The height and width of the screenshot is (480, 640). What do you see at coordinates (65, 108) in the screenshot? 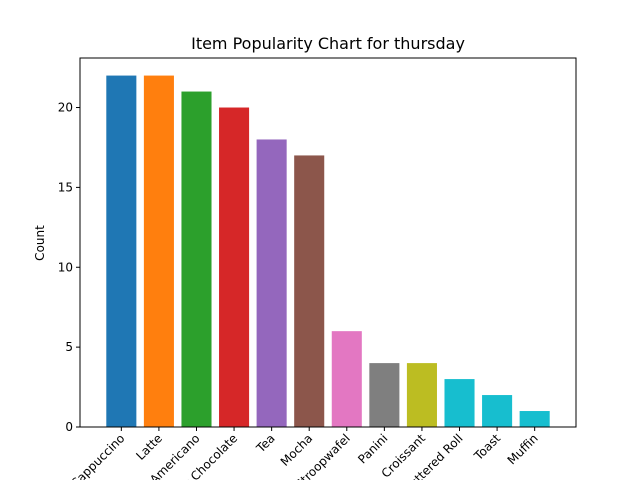
I see `y-tick-label: 20` at bounding box center [65, 108].